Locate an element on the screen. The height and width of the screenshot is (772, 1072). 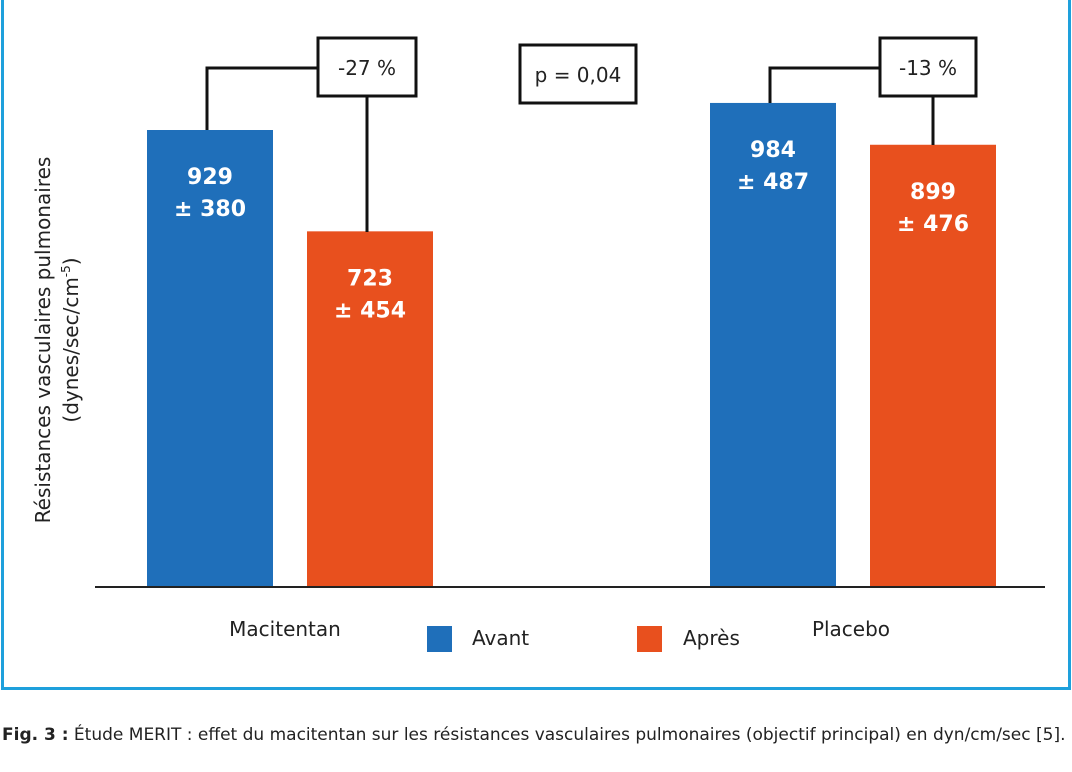
bar-sd-label: ± 487 is located at coordinates (773, 182).